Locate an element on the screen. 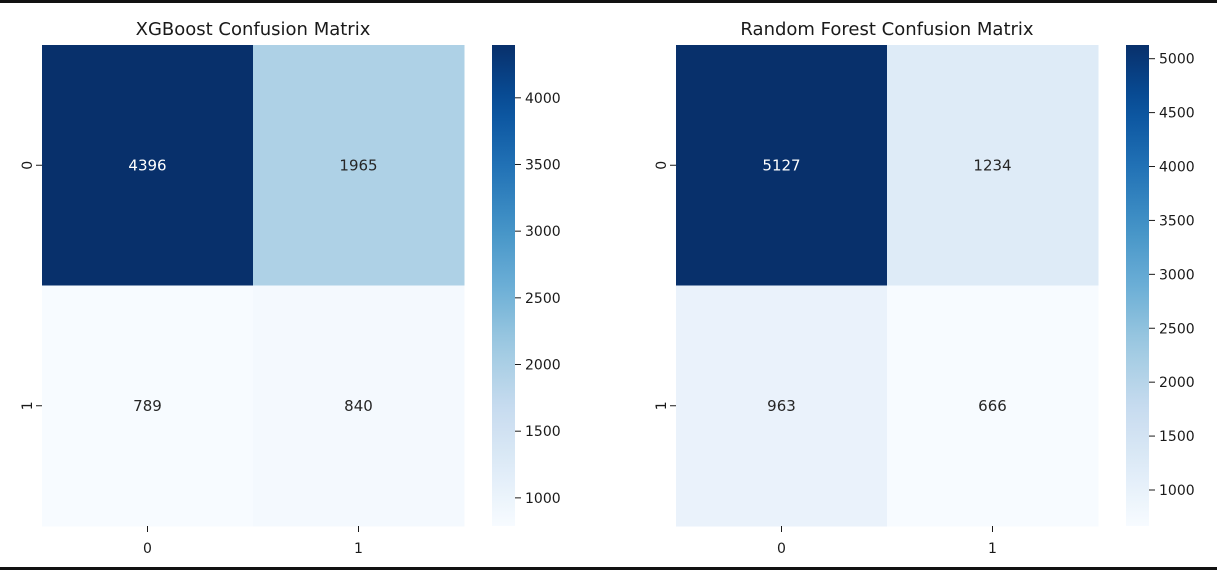  chart-1-cell-r0-c0 is located at coordinates (148, 165).